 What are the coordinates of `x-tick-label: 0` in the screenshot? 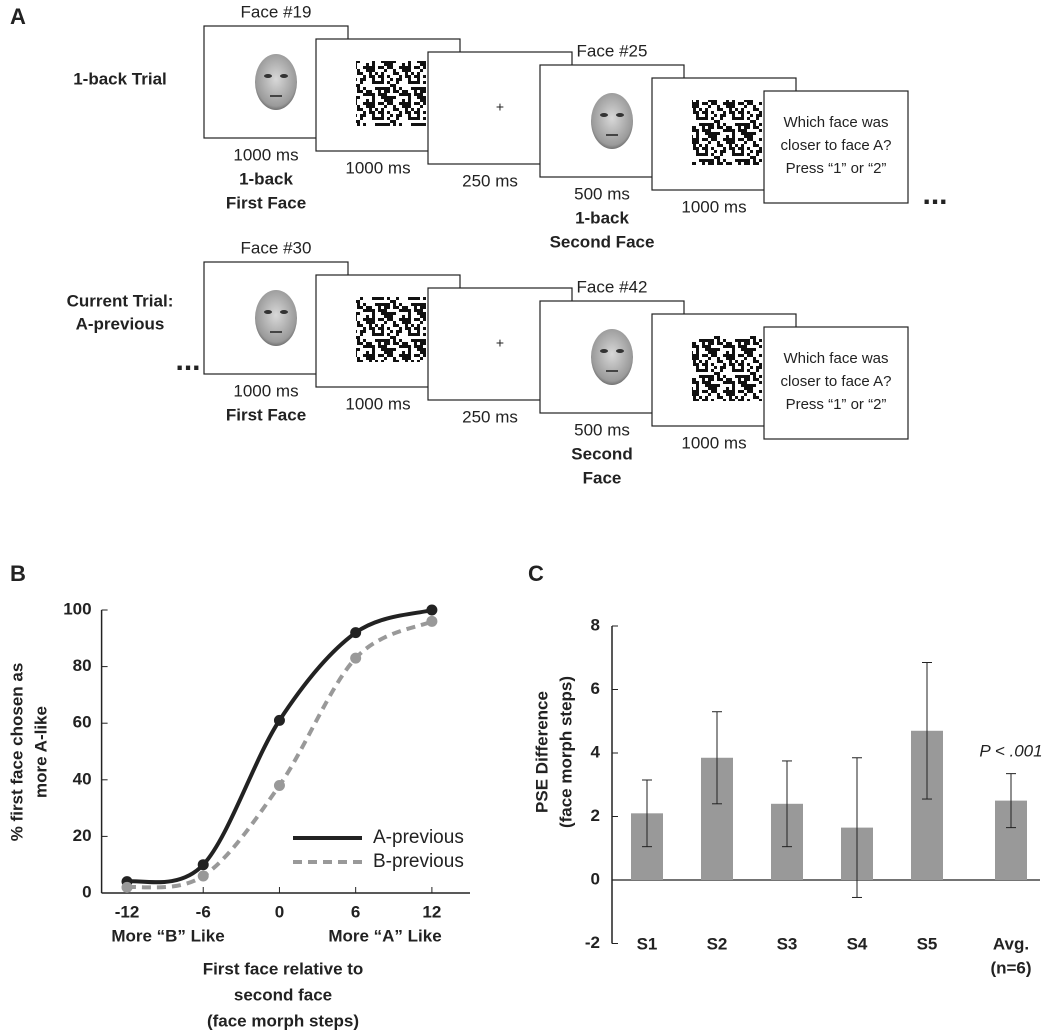 It's located at (279, 911).